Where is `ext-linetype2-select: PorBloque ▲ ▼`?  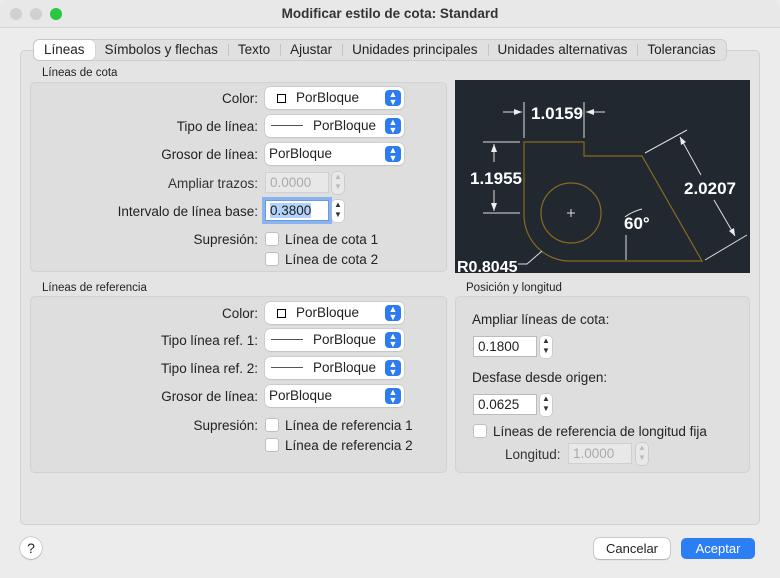
ext-linetype2-select: PorBloque ▲ ▼ is located at coordinates (334, 368).